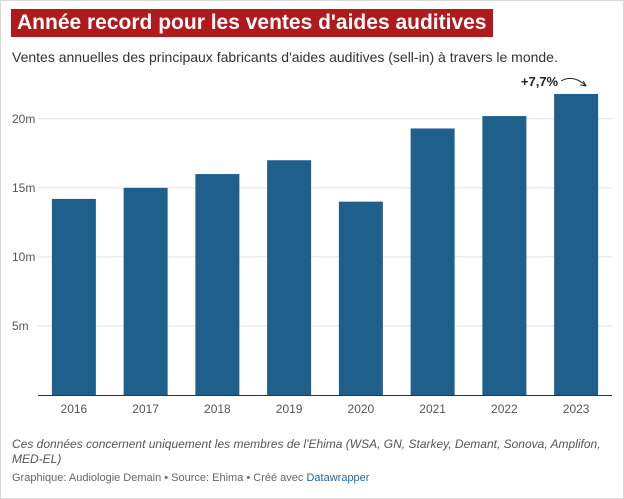  What do you see at coordinates (432, 409) in the screenshot?
I see `x-tick-label: 2021` at bounding box center [432, 409].